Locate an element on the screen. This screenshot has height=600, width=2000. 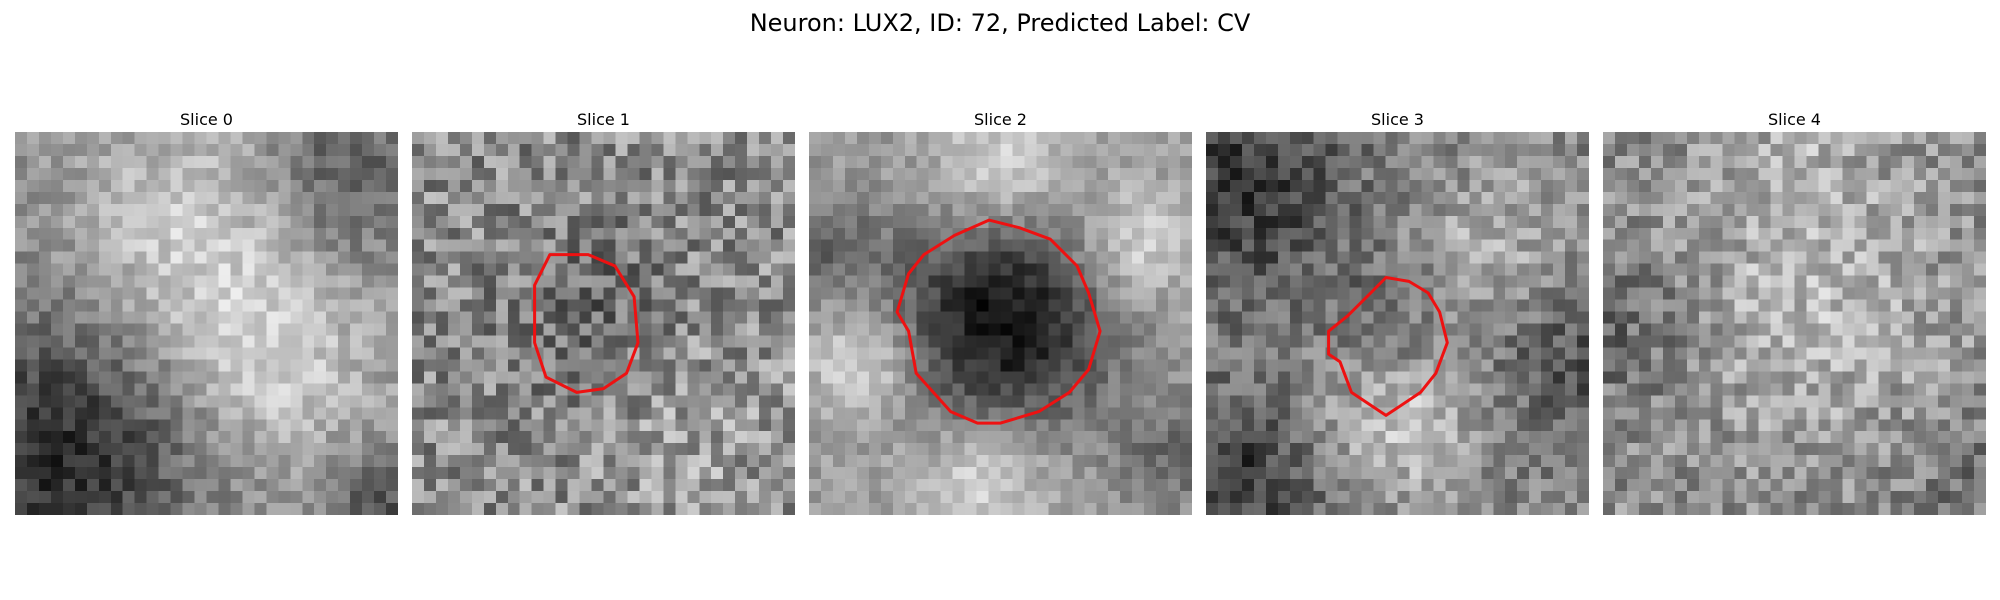
slice-panel-4: Slice 4 is located at coordinates (1794, 311).